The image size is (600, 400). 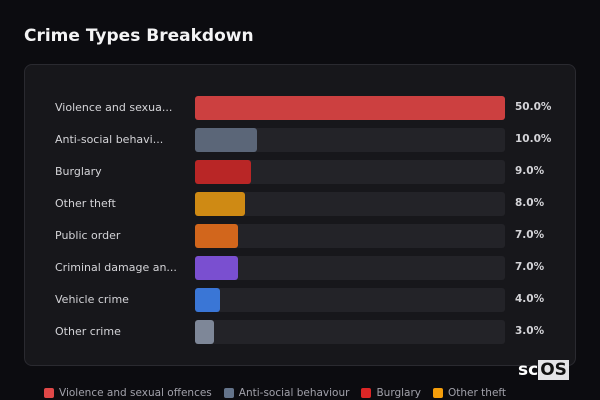 I want to click on legend-label: Other theft, so click(x=477, y=393).